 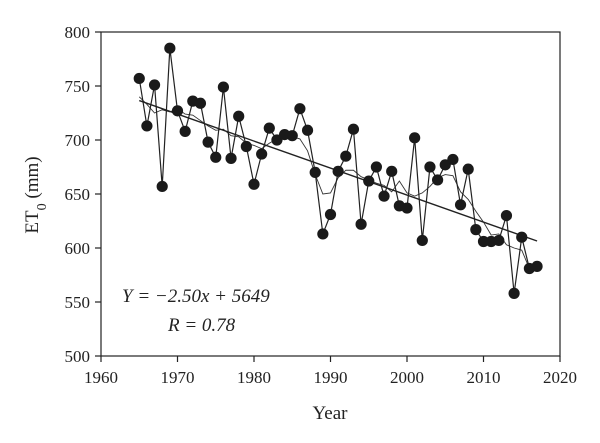 I want to click on y-axis-title-main: ET, so click(x=32, y=222).